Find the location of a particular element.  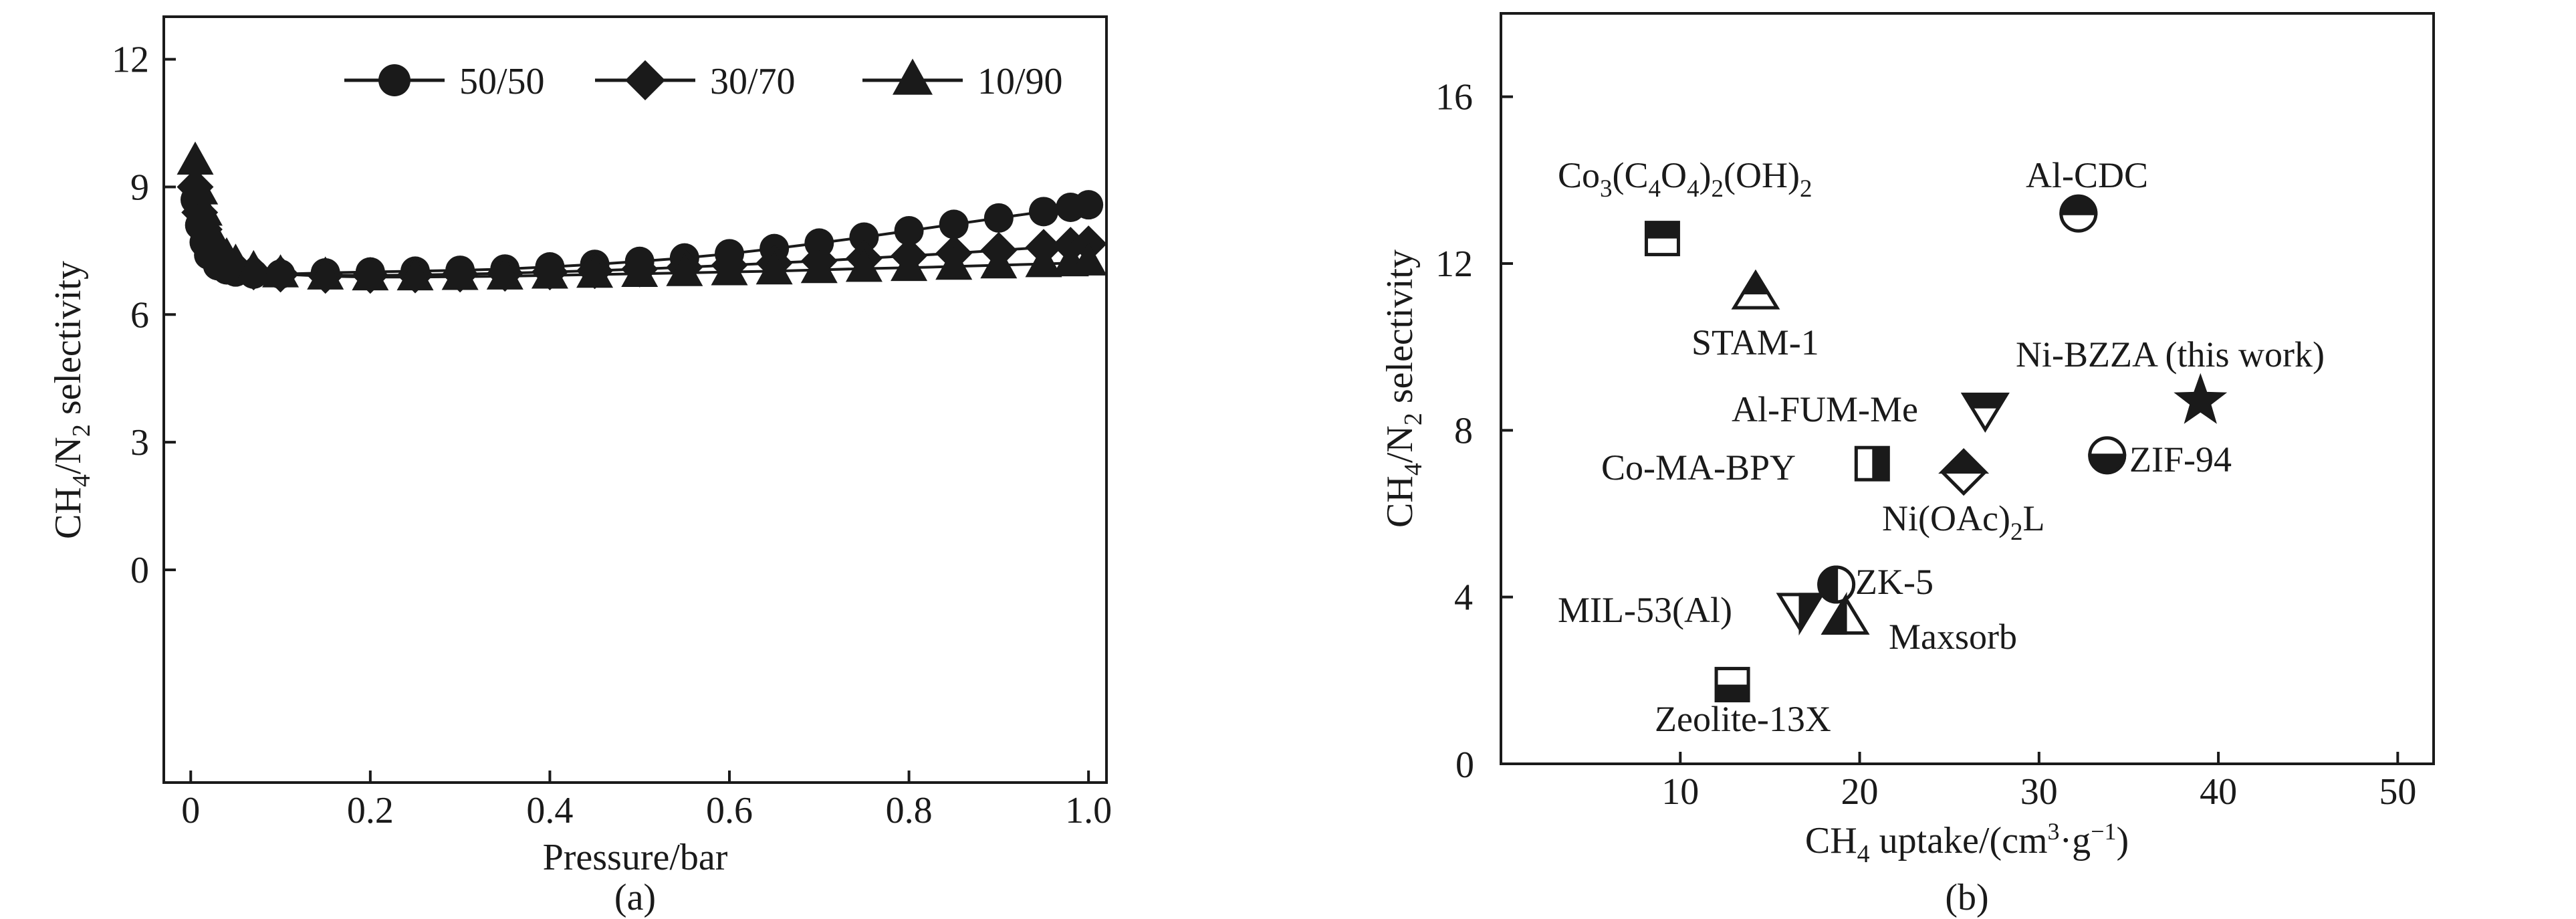

point-label-al-fum-me: Al-FUM-Me is located at coordinates (1825, 409).